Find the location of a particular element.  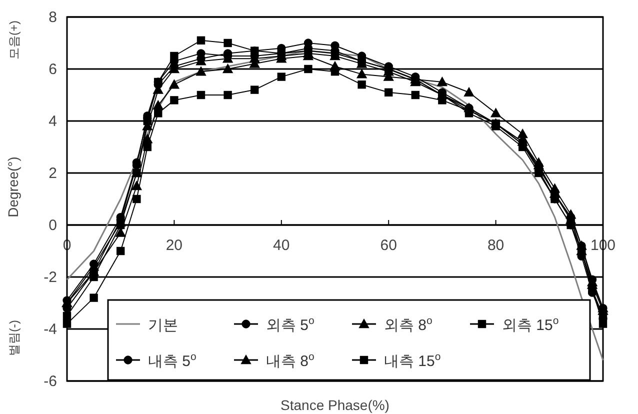

y-tick-label: 0 is located at coordinates (52, 225).